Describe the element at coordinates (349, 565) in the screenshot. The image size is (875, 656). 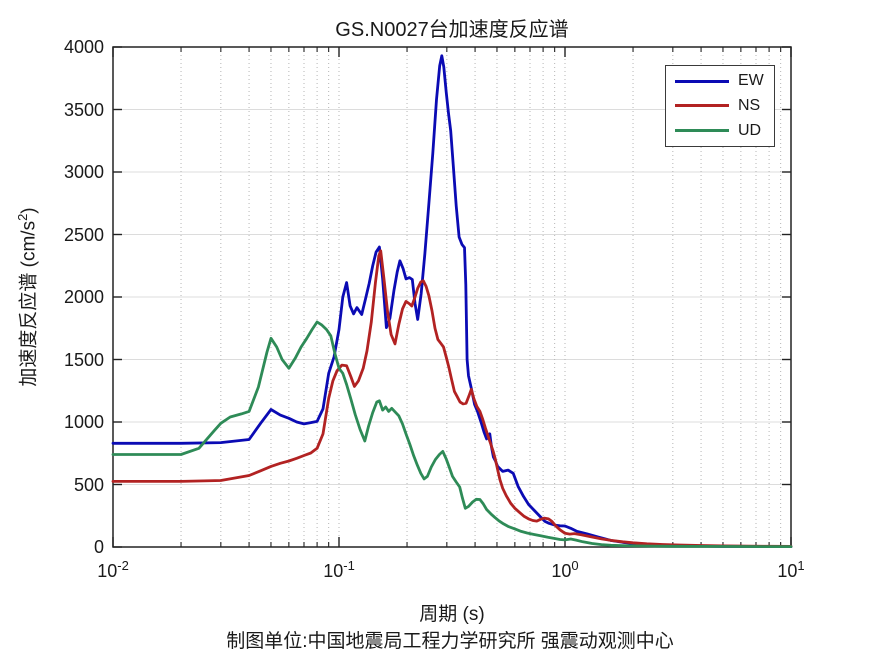
I see `x-tick-exponent: -1` at that location.